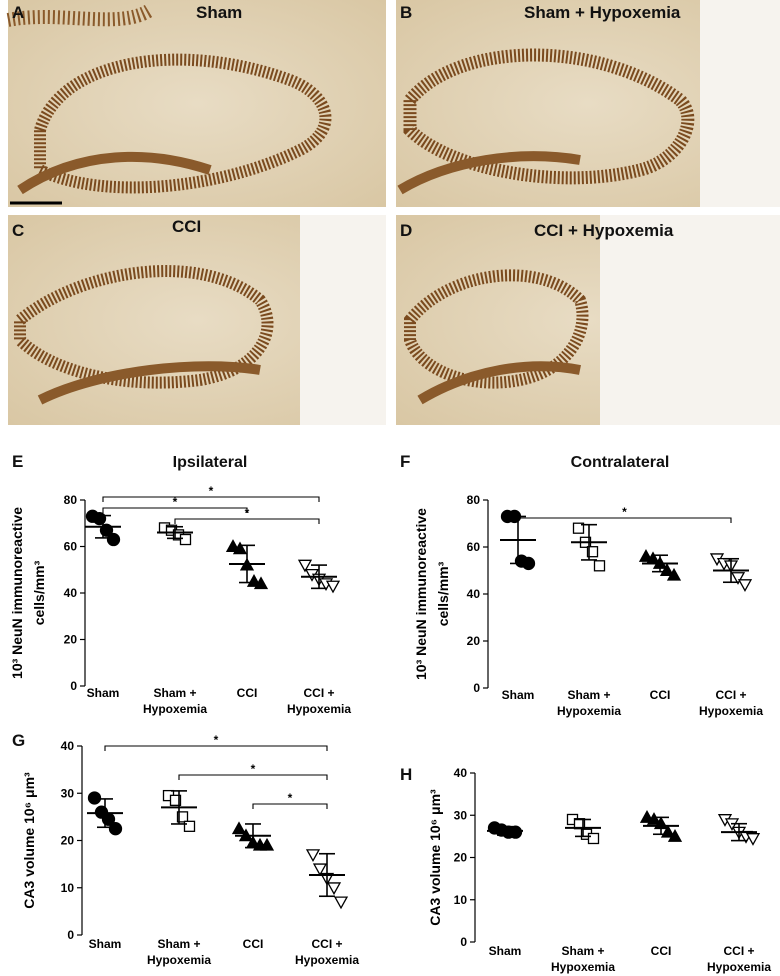 This screenshot has width=780, height=976. I want to click on panel-label: CCI, so click(186, 226).